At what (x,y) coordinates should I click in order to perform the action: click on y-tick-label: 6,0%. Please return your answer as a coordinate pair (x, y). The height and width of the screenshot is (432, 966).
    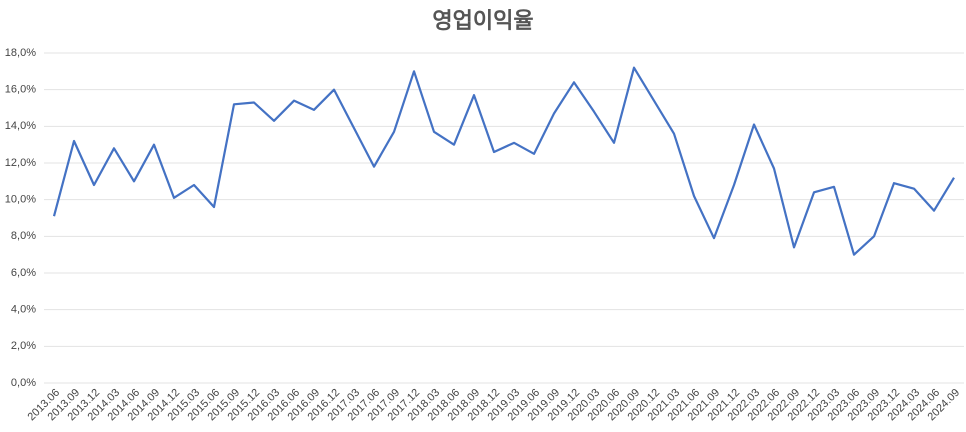
    Looking at the image, I should click on (23, 273).